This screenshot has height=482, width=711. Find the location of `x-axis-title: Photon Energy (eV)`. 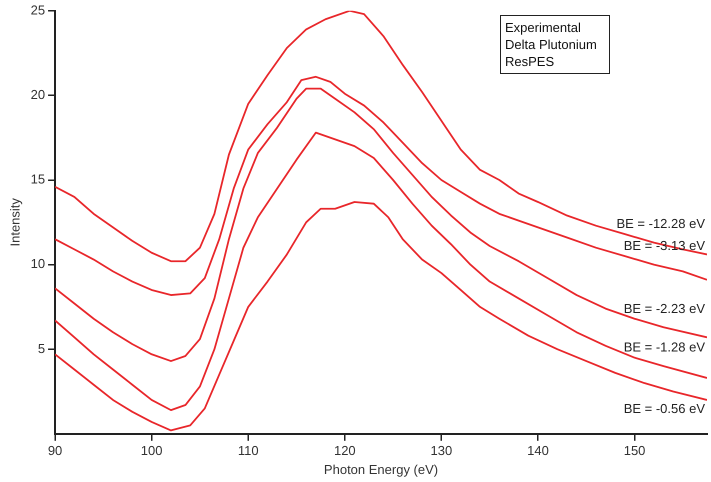

x-axis-title: Photon Energy (eV) is located at coordinates (381, 469).